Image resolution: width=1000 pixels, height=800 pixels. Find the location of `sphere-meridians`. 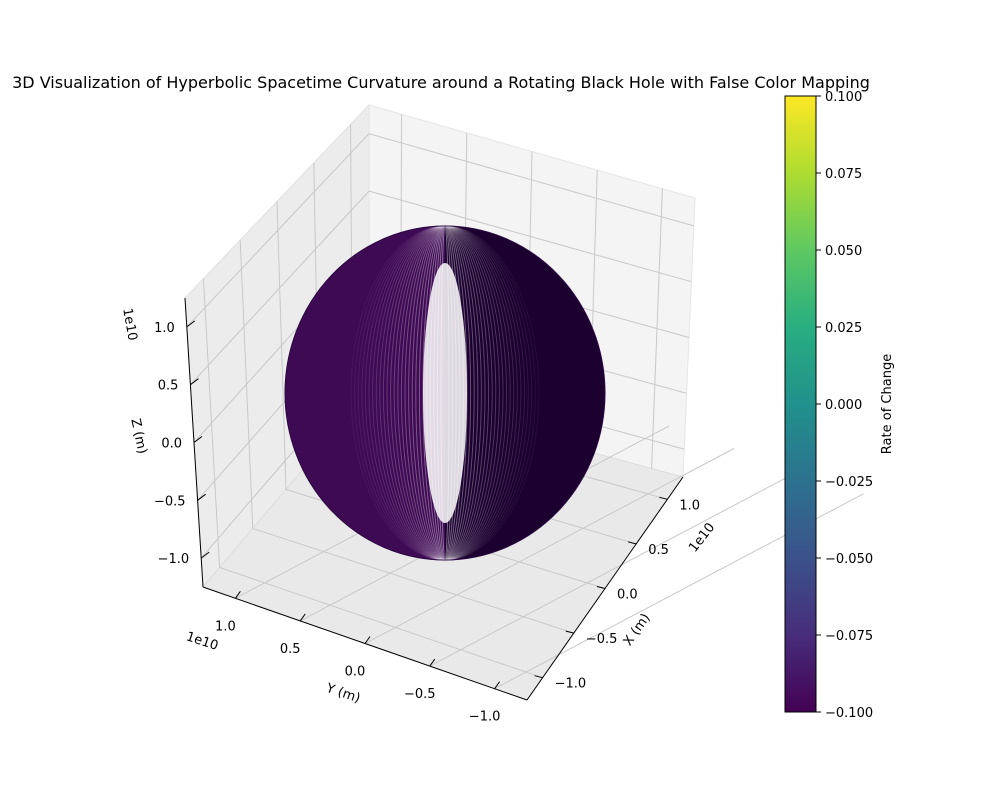

sphere-meridians is located at coordinates (445, 393).